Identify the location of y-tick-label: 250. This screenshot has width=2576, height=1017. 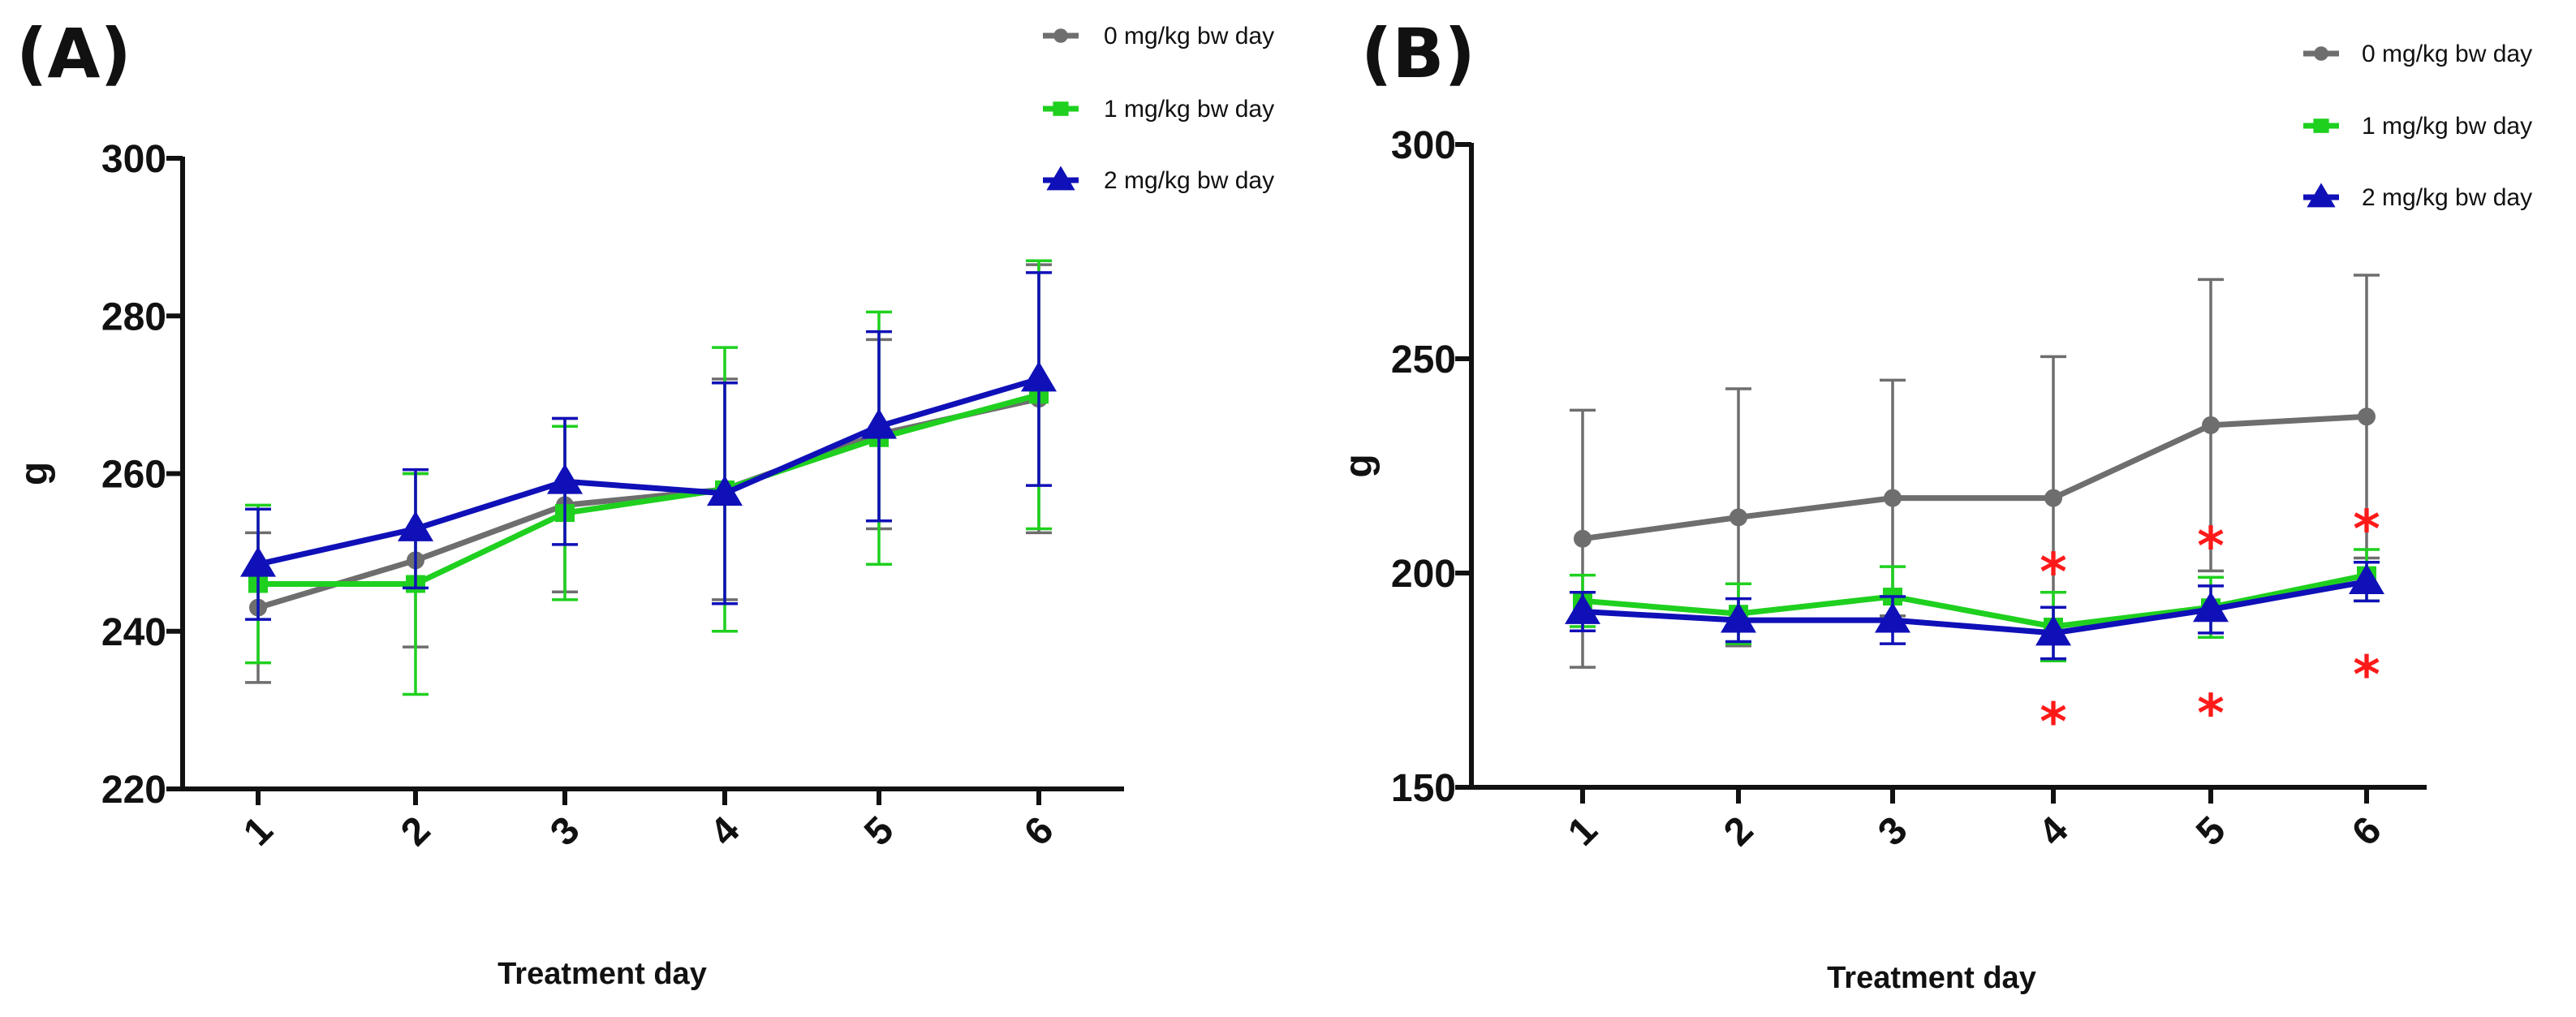
(1424, 359).